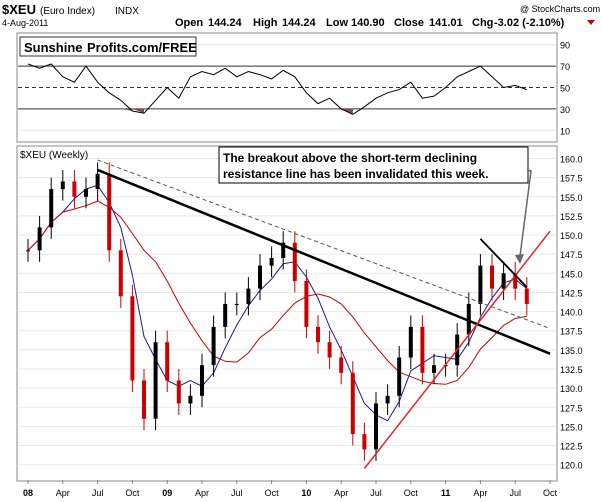 The image size is (602, 502). What do you see at coordinates (571, 466) in the screenshot?
I see `price-tick-label: 120.0` at bounding box center [571, 466].